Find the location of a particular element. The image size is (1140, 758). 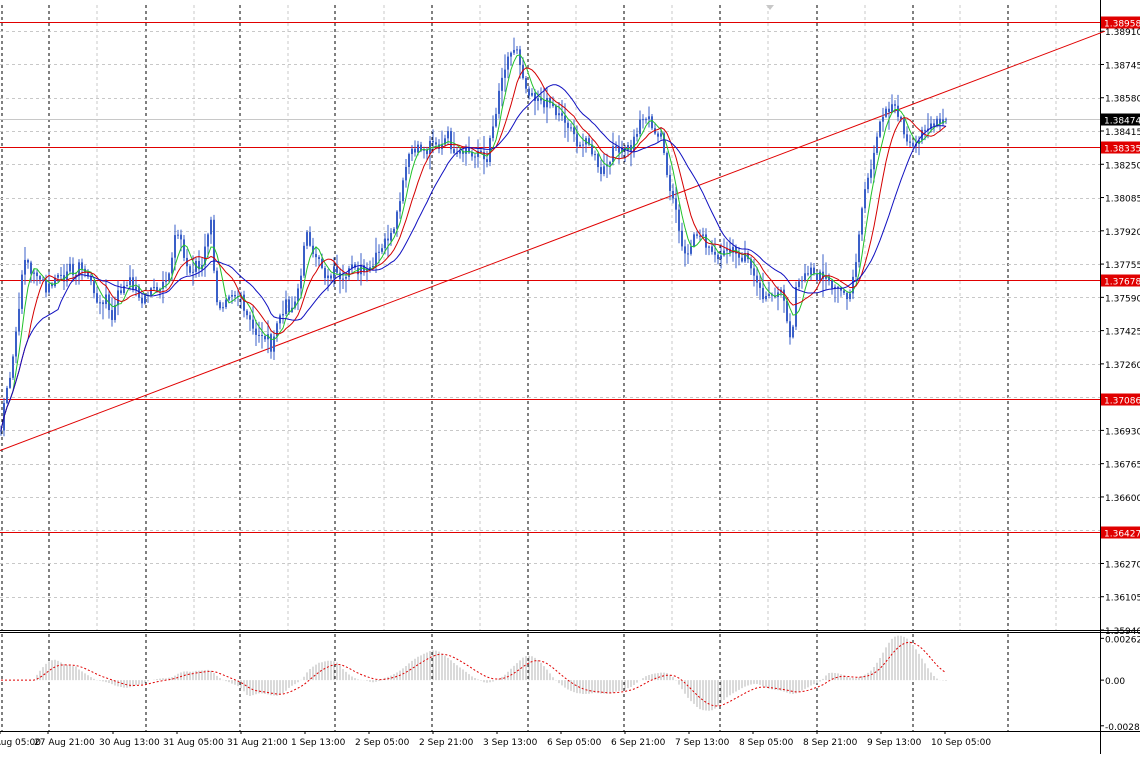

price-tick-label: 1.36930 is located at coordinates (1122, 432).